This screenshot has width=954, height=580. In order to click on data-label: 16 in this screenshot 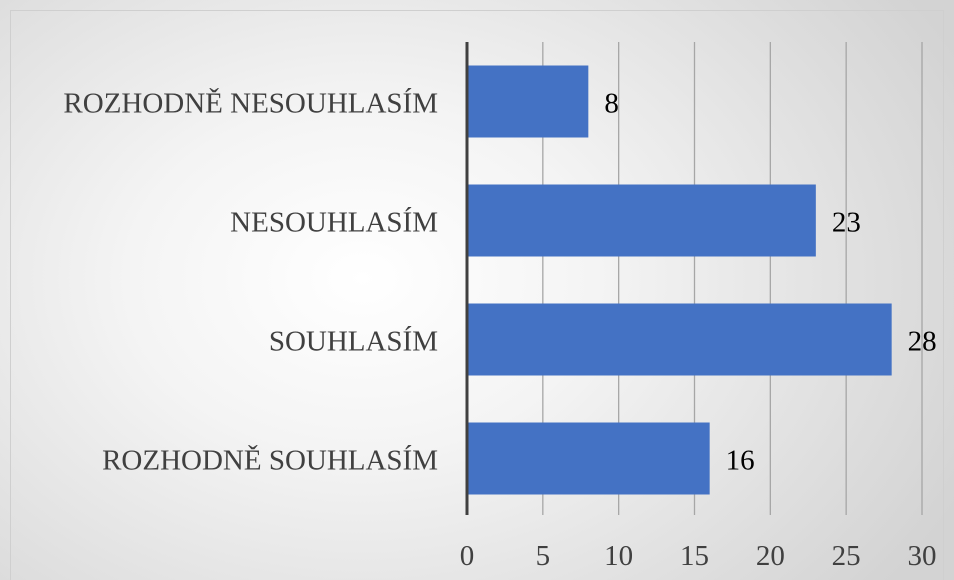, I will do `click(740, 461)`.